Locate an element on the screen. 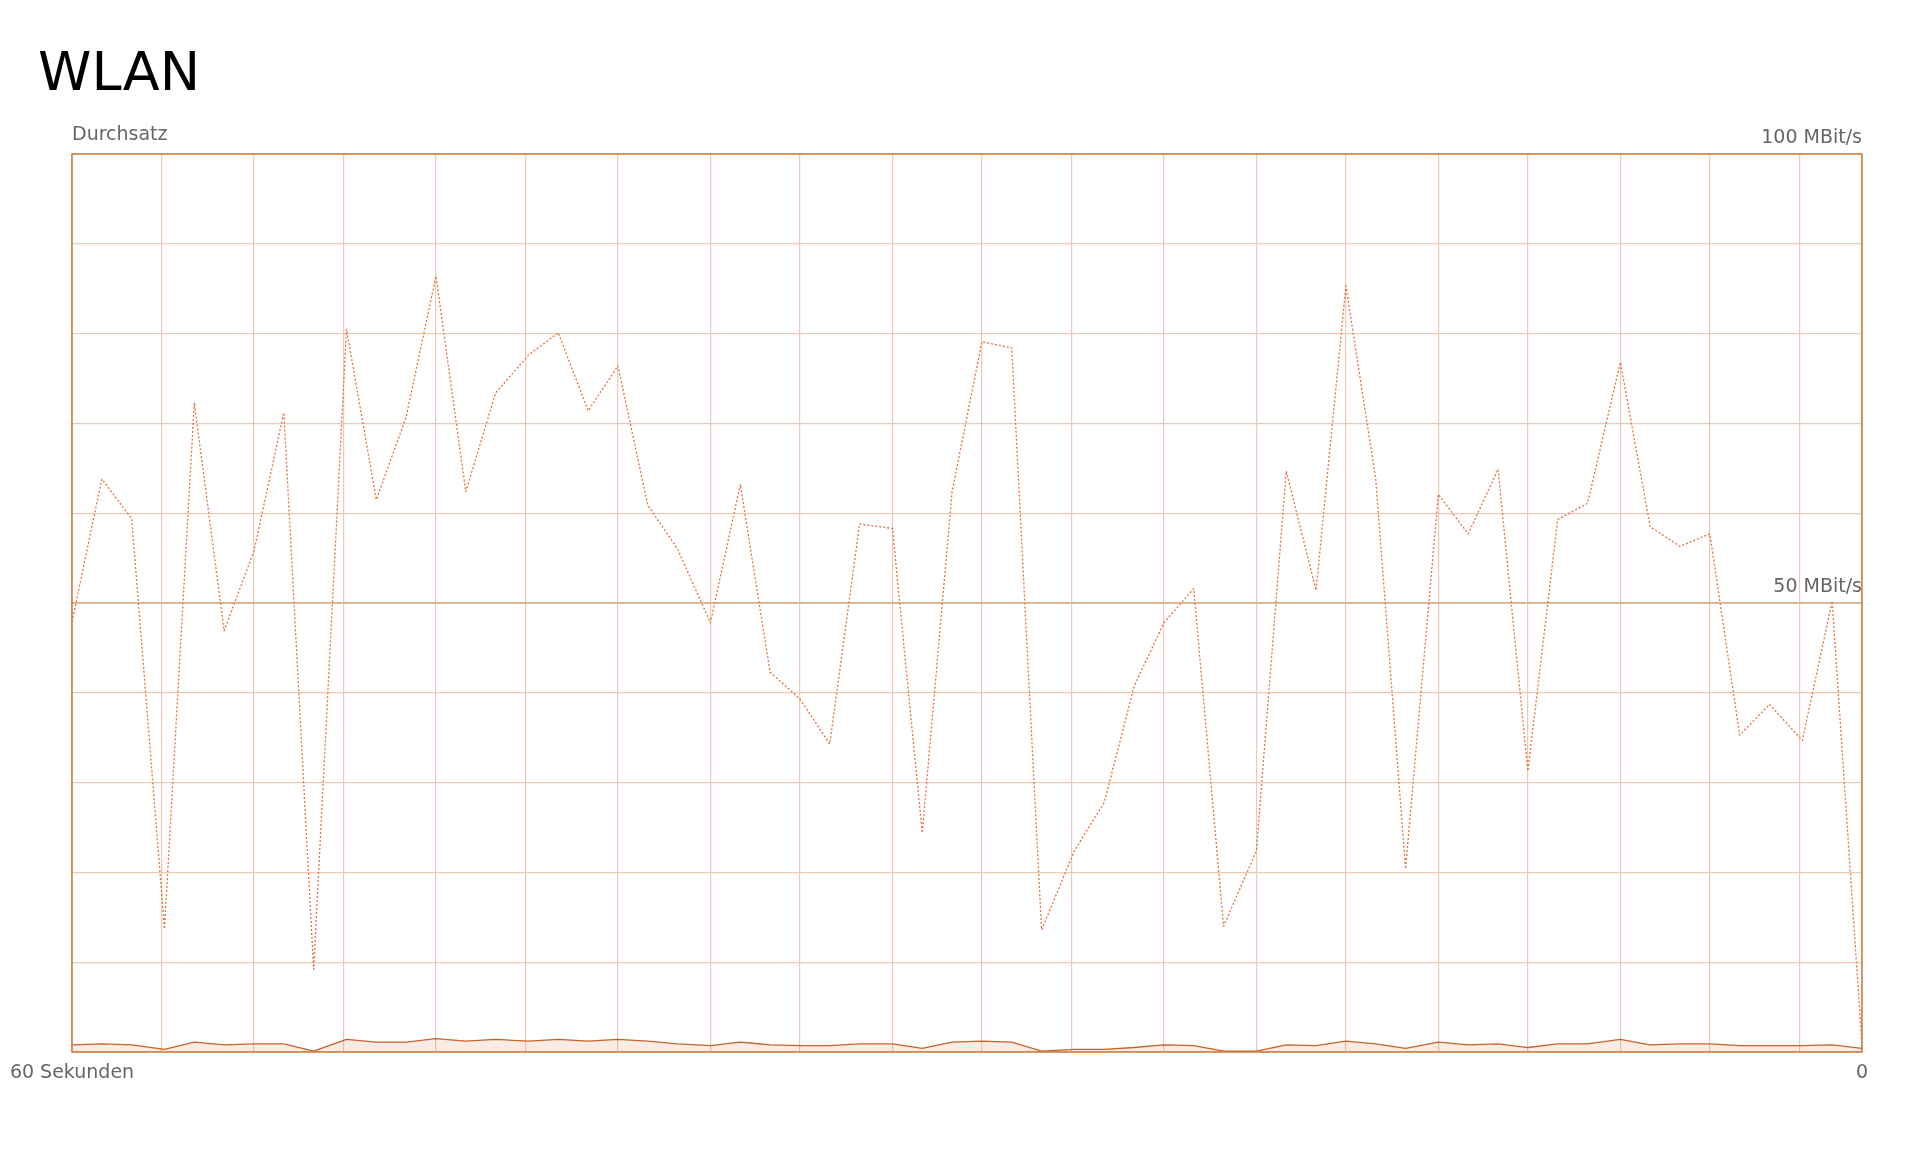 This screenshot has width=1912, height=1150. x-tick-label: 60 Sekunden is located at coordinates (72, 1071).